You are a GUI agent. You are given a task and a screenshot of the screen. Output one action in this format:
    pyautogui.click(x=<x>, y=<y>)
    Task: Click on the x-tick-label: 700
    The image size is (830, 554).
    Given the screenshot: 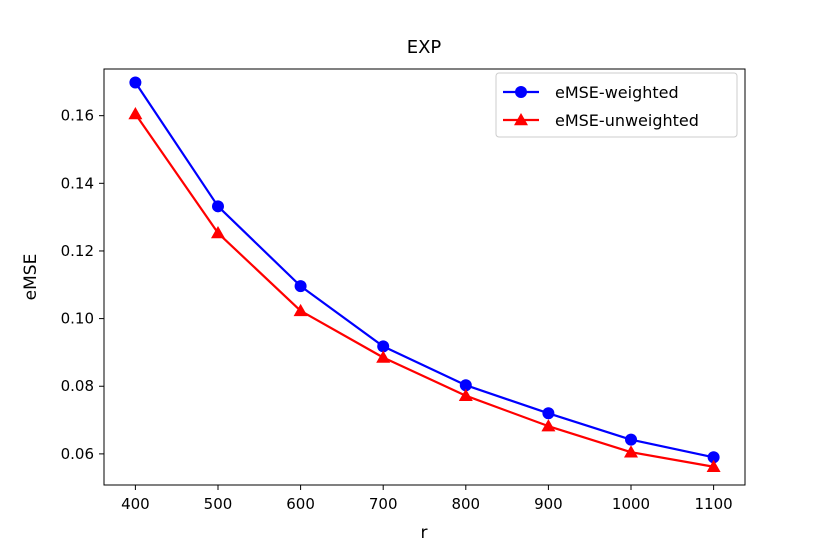 What is the action you would take?
    pyautogui.click(x=383, y=504)
    